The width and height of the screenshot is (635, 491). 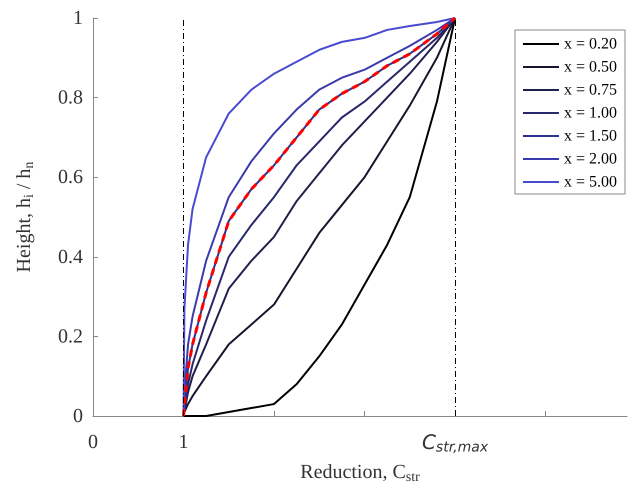 What do you see at coordinates (591, 182) in the screenshot?
I see `legend-label: x = 5.00` at bounding box center [591, 182].